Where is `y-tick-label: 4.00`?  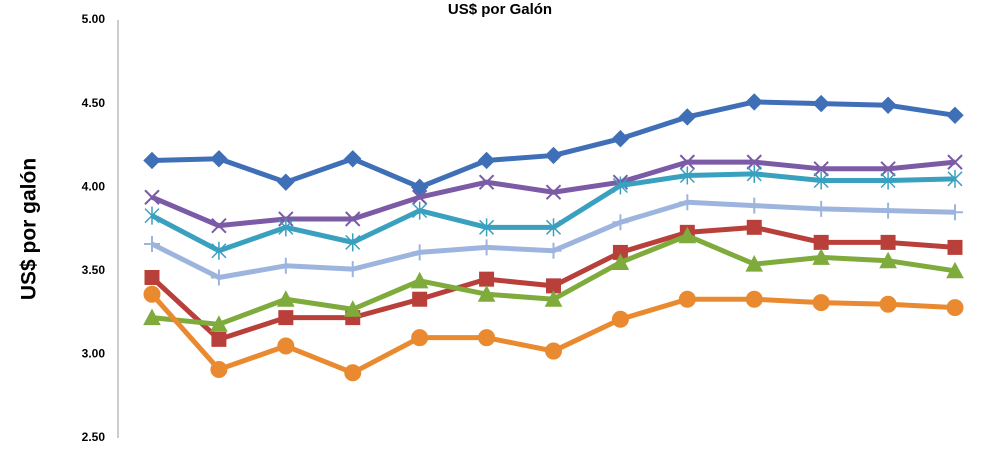 y-tick-label: 4.00 is located at coordinates (94, 186).